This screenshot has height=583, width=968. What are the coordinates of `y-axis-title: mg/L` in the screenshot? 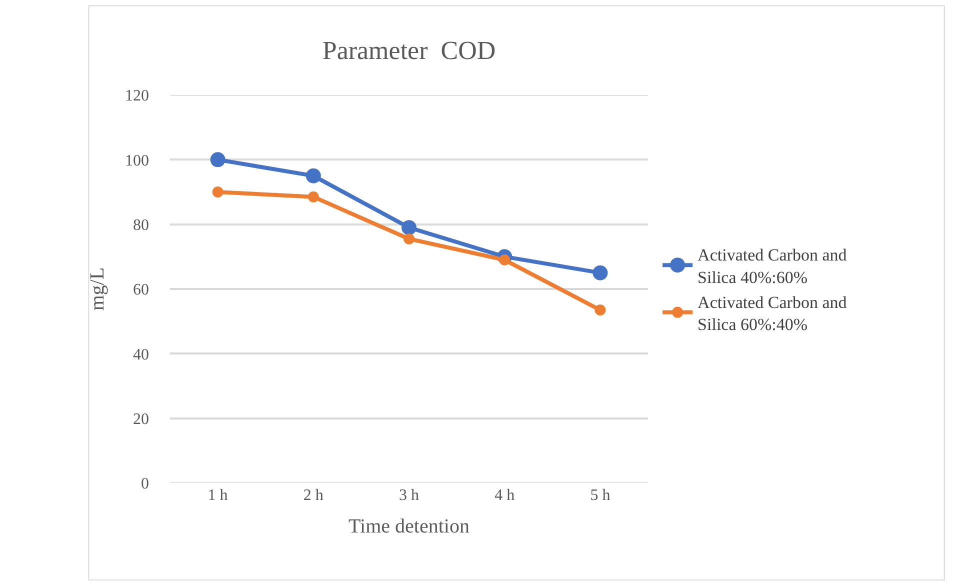 It's located at (97, 289).